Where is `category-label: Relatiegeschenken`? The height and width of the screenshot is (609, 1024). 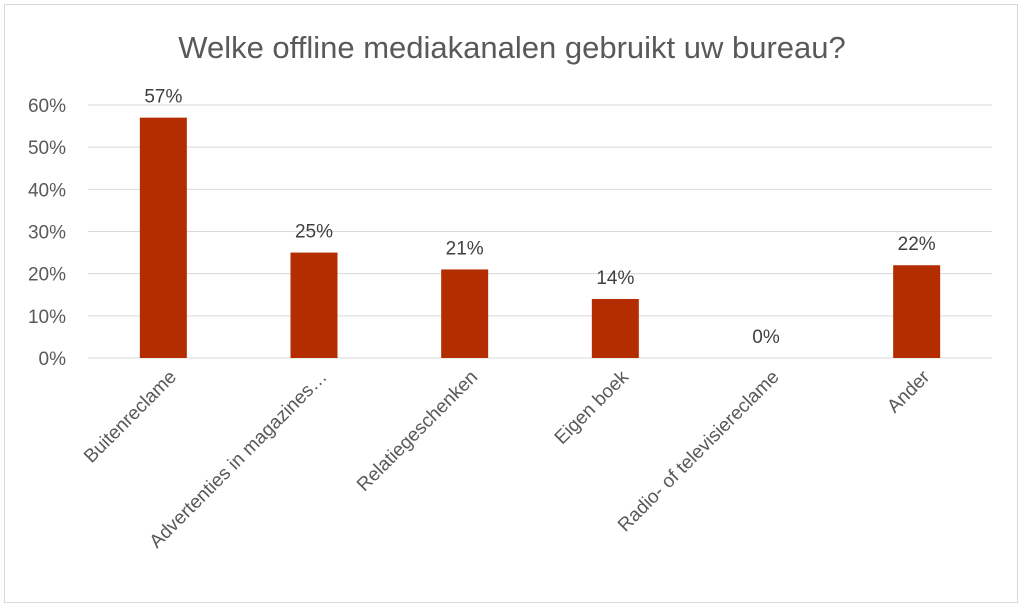 category-label: Relatiegeschenken is located at coordinates (417, 431).